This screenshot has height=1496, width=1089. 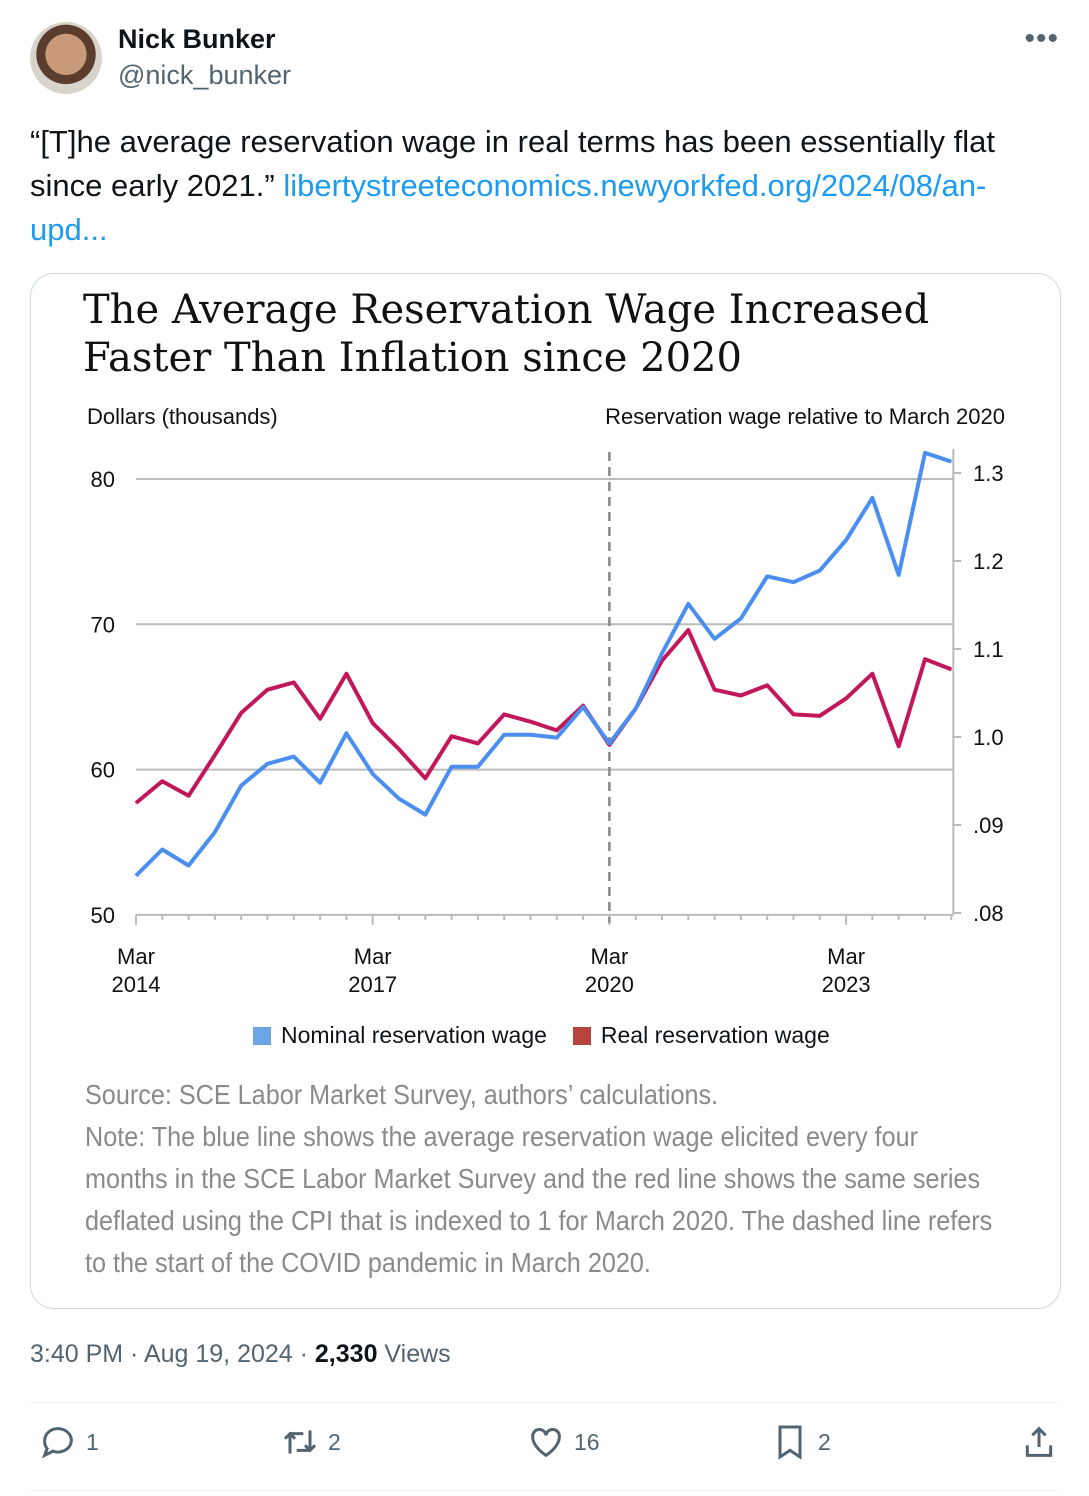 What do you see at coordinates (805, 416) in the screenshot?
I see `y2-axis-label: Reservation wage relative to March 2020` at bounding box center [805, 416].